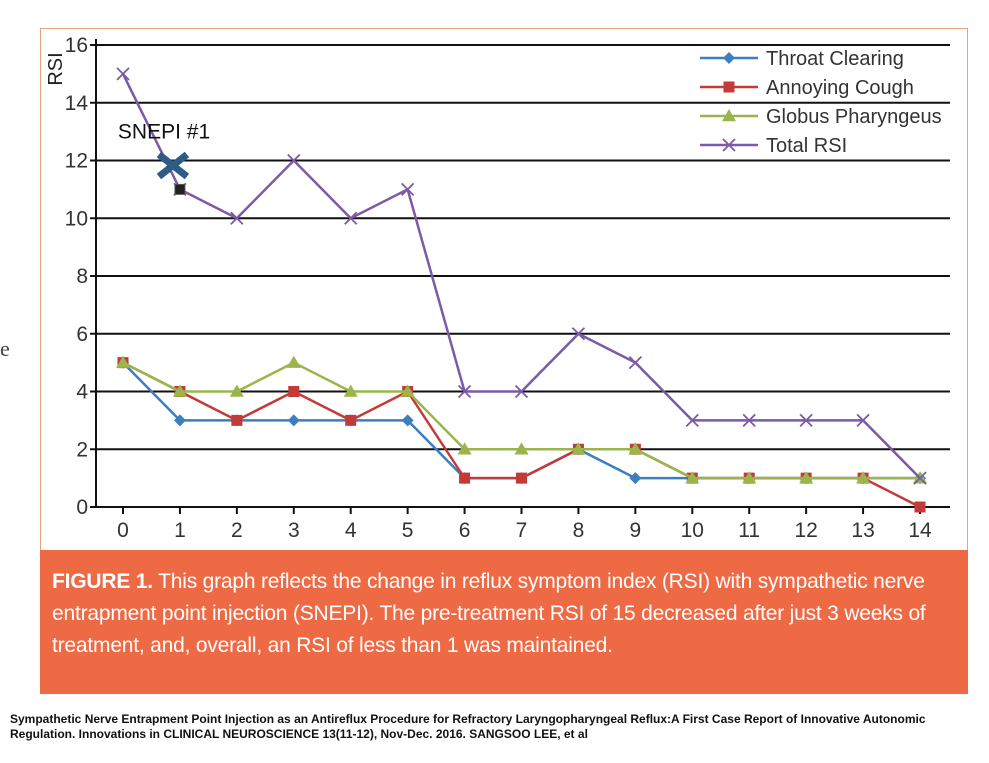  Describe the element at coordinates (636, 530) in the screenshot. I see `x-tick-label: 9` at that location.